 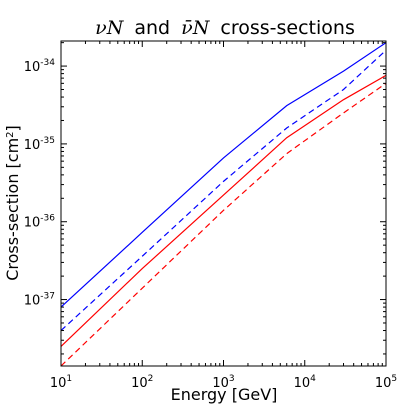 I want to click on title-nu-n: νN, so click(x=110, y=28).